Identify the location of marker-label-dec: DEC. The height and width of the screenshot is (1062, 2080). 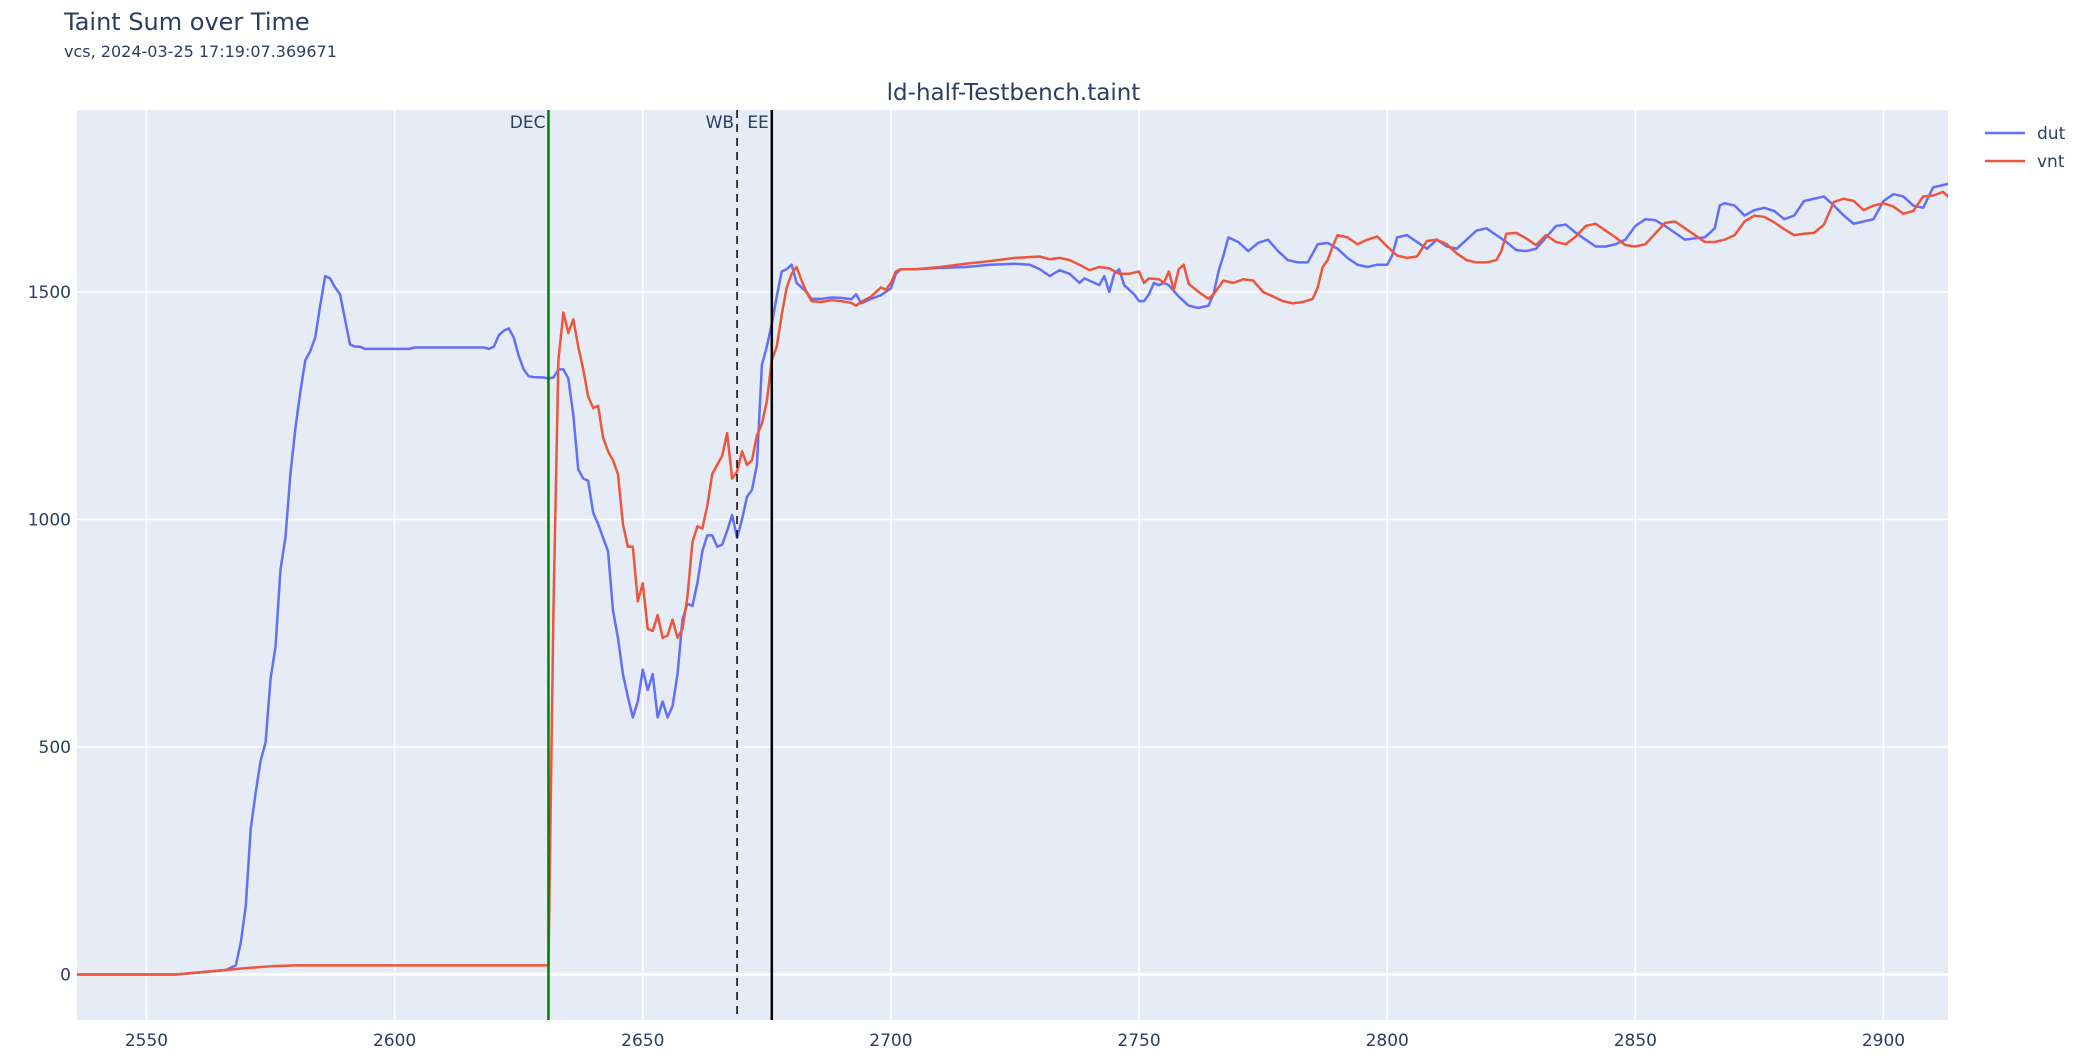
(528, 123).